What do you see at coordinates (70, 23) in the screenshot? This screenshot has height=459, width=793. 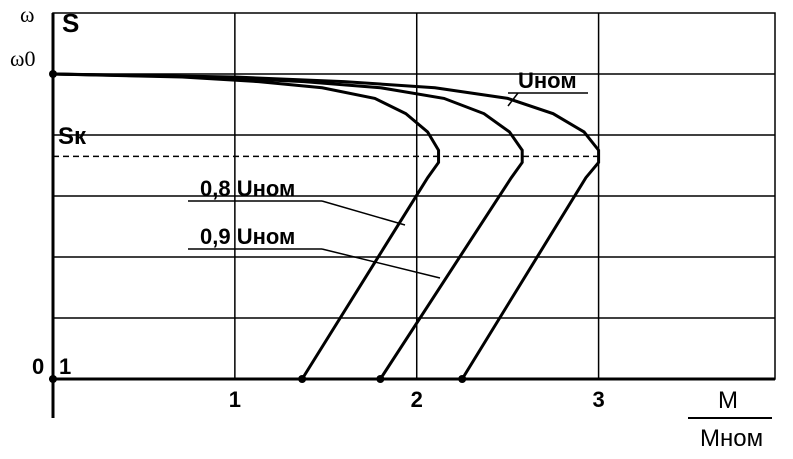 I see `y-label-s: S` at bounding box center [70, 23].